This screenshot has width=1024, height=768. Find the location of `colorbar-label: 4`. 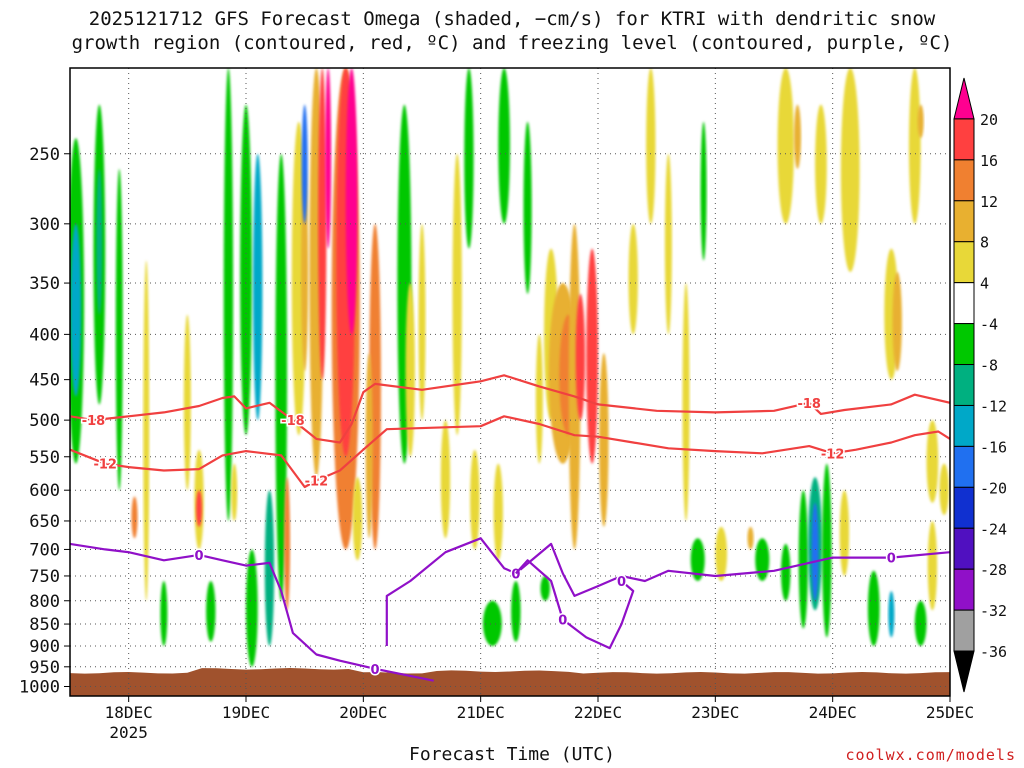

colorbar-label: 4 is located at coordinates (984, 284).